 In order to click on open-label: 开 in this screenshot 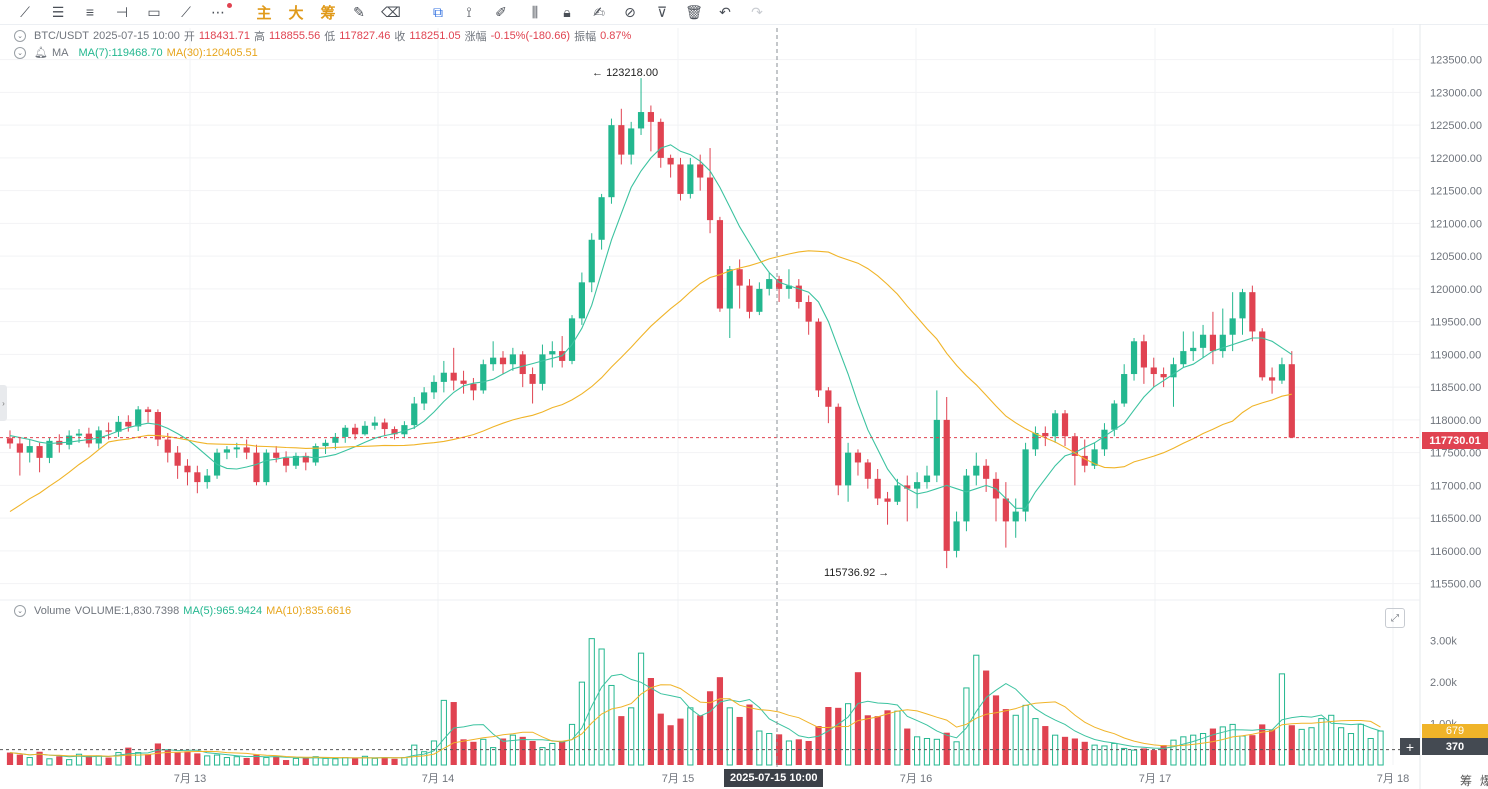, I will do `click(189, 37)`.